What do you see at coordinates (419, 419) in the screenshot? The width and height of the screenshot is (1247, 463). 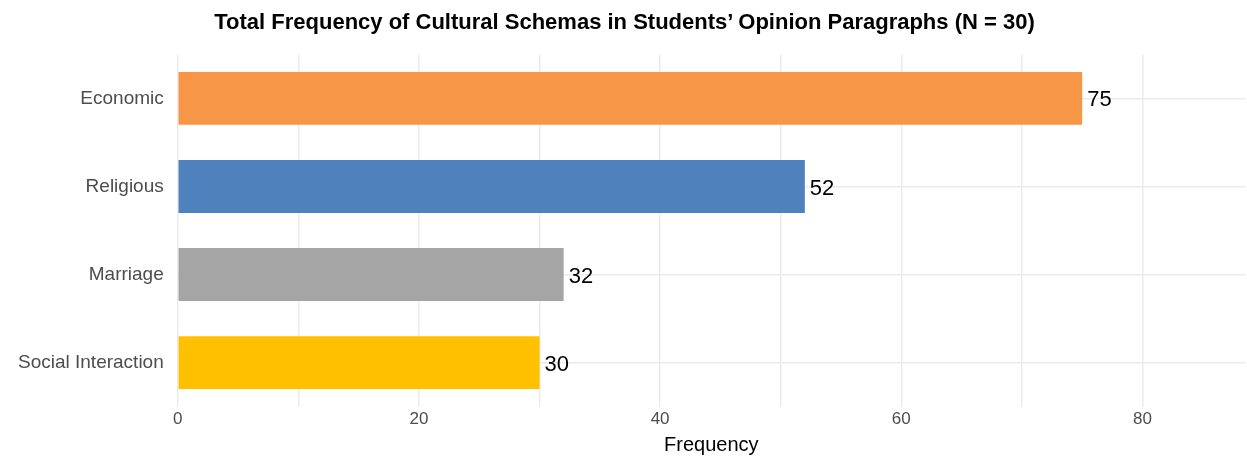 I see `x-tick-label: 20` at bounding box center [419, 419].